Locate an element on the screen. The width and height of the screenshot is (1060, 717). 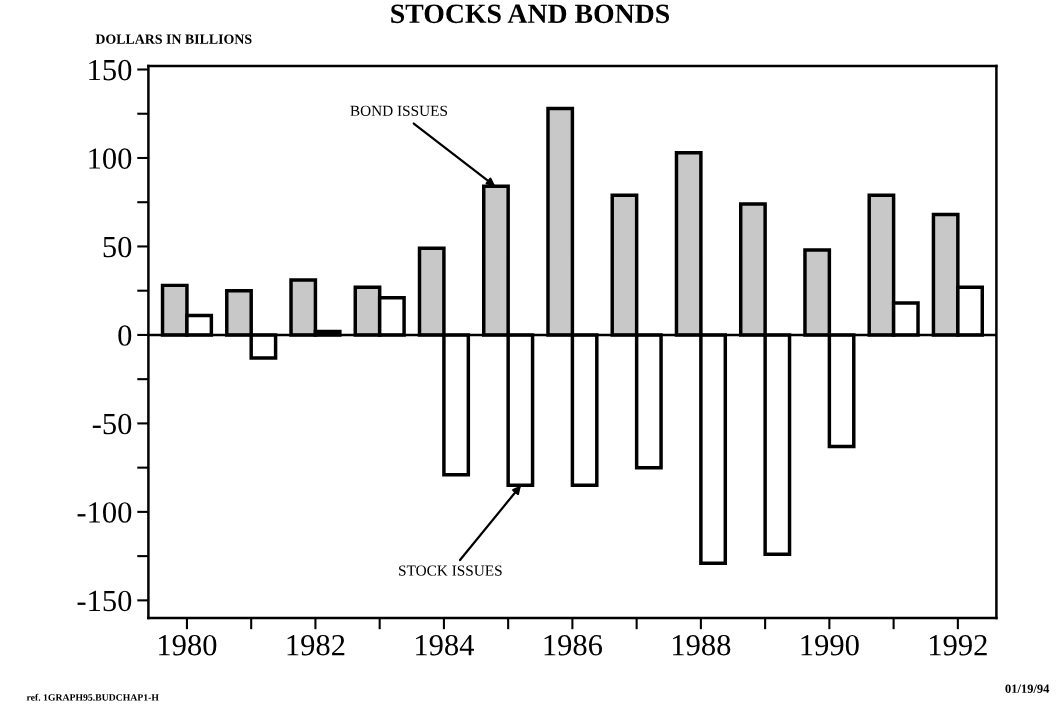
x-tick-label: 1984 is located at coordinates (445, 645).